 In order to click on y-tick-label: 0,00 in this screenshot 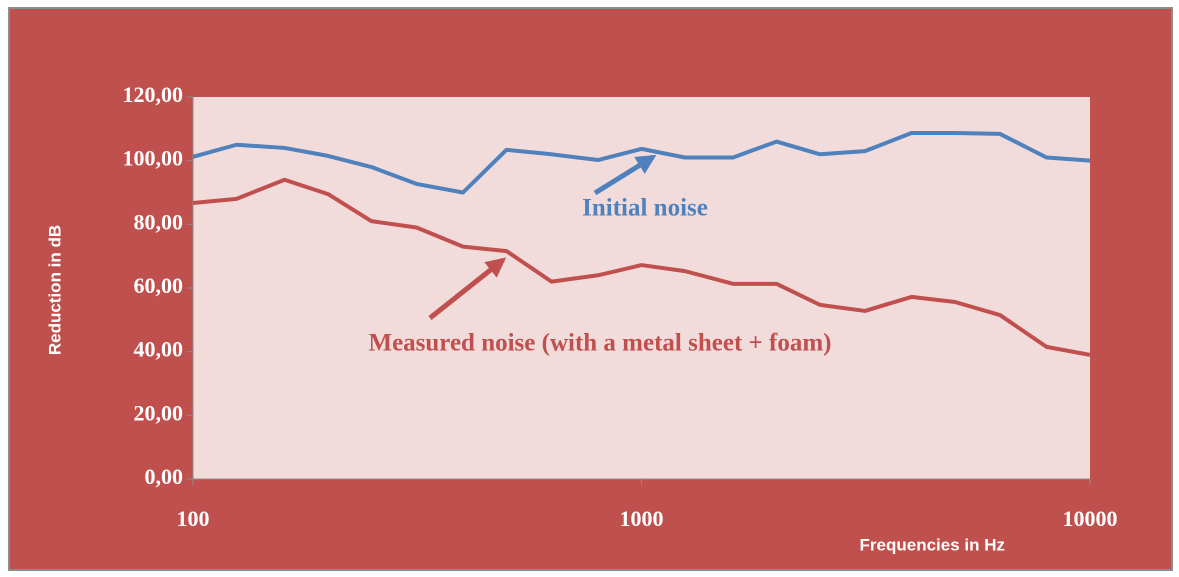, I will do `click(164, 476)`.